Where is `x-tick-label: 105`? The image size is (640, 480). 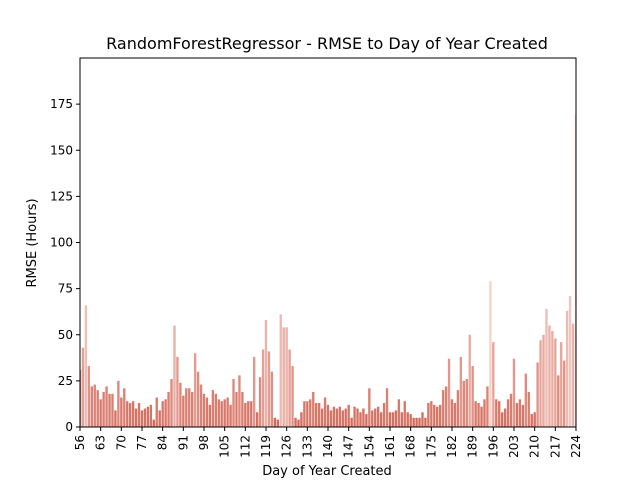
x-tick-label: 105 is located at coordinates (225, 446).